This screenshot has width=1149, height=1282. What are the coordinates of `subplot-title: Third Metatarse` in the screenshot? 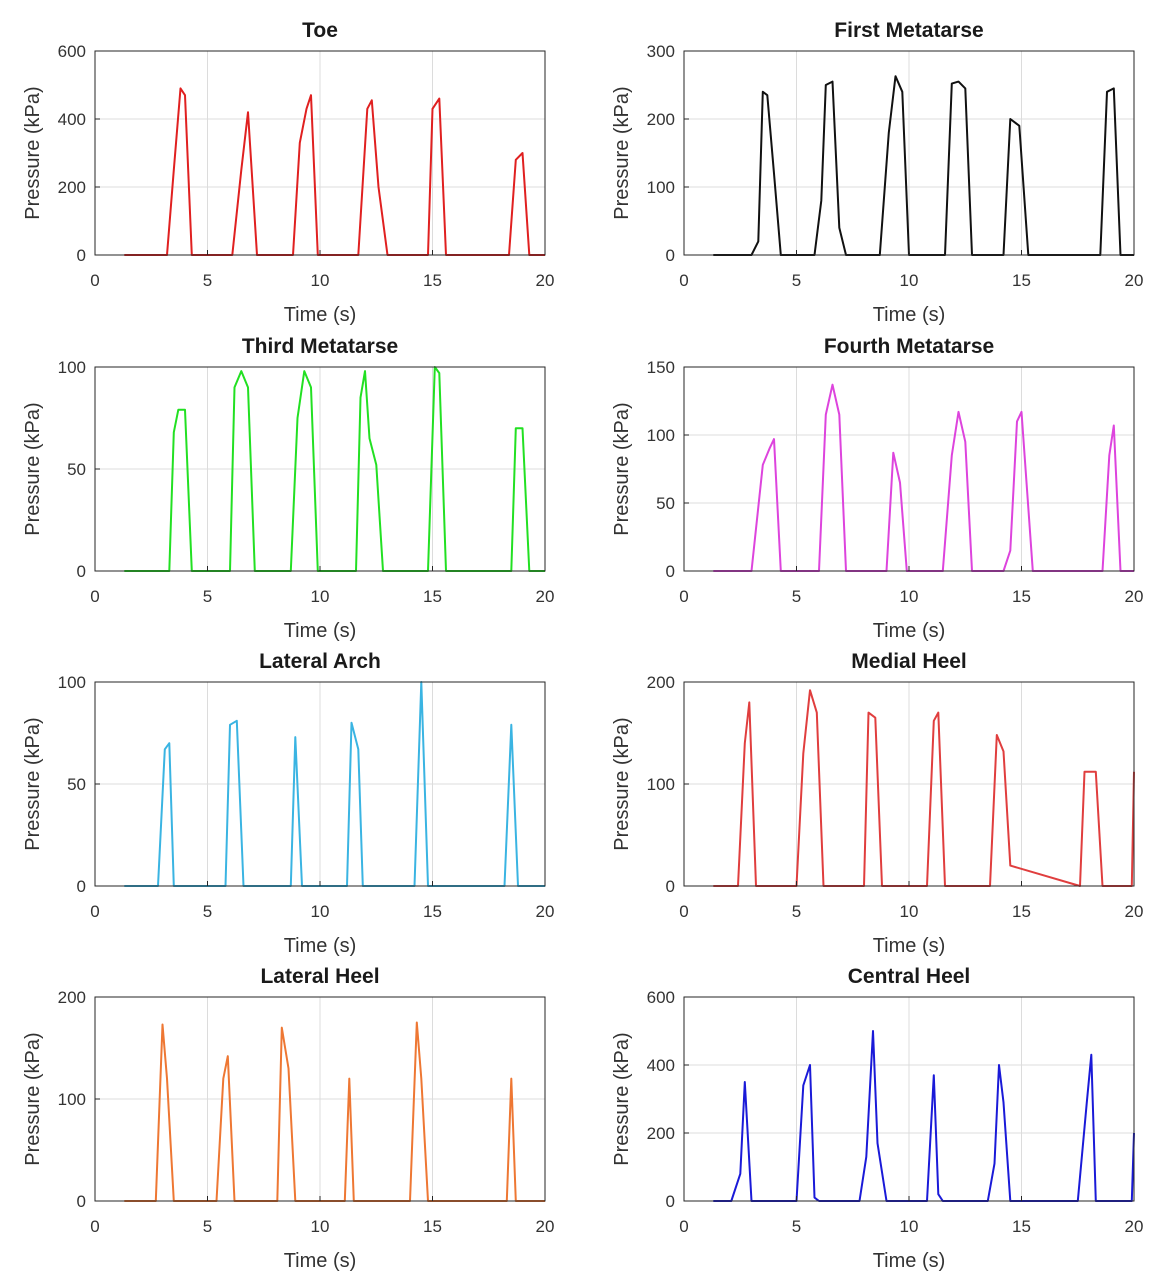 It's located at (320, 346).